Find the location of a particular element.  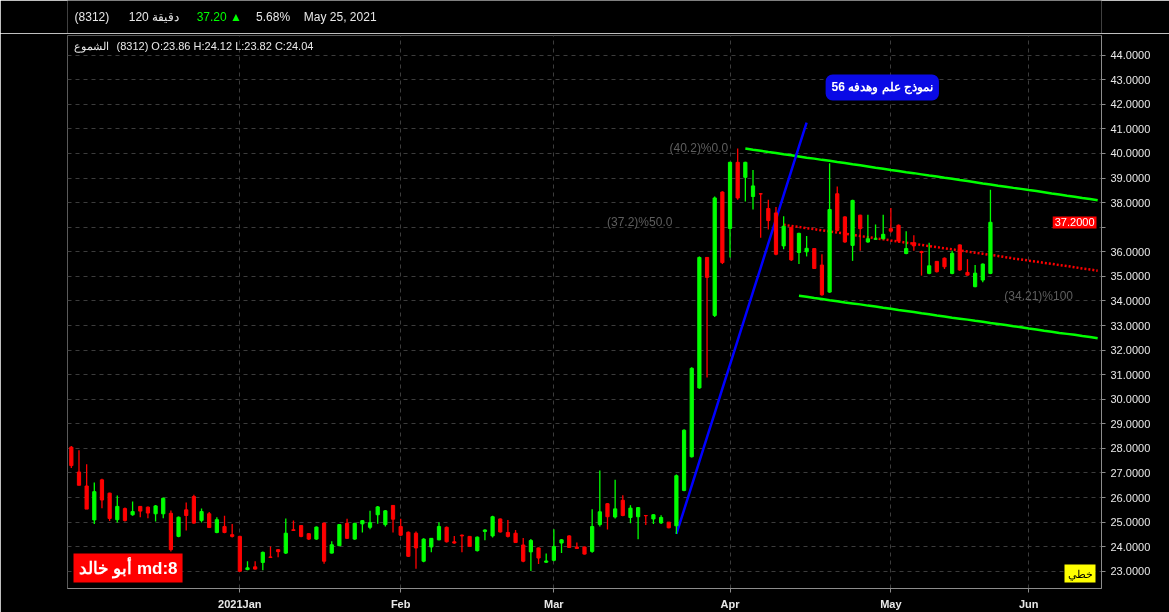

y-tick-label: 33.0000 is located at coordinates (1130, 325).